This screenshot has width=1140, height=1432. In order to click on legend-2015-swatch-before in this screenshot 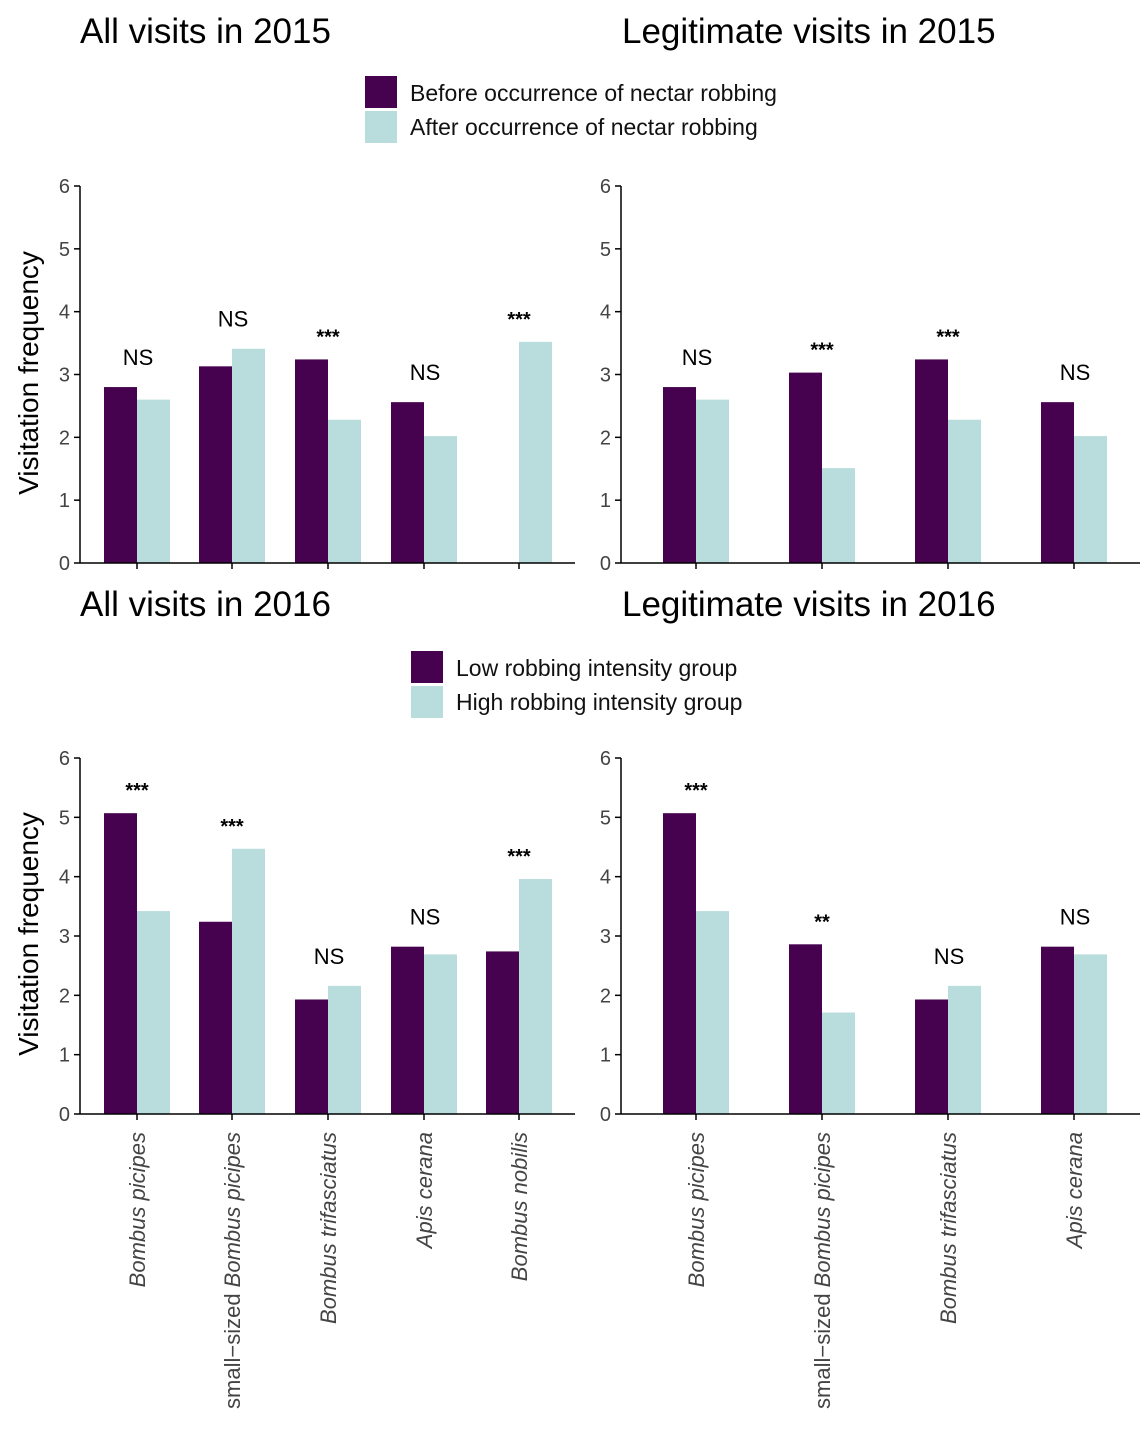, I will do `click(381, 92)`.